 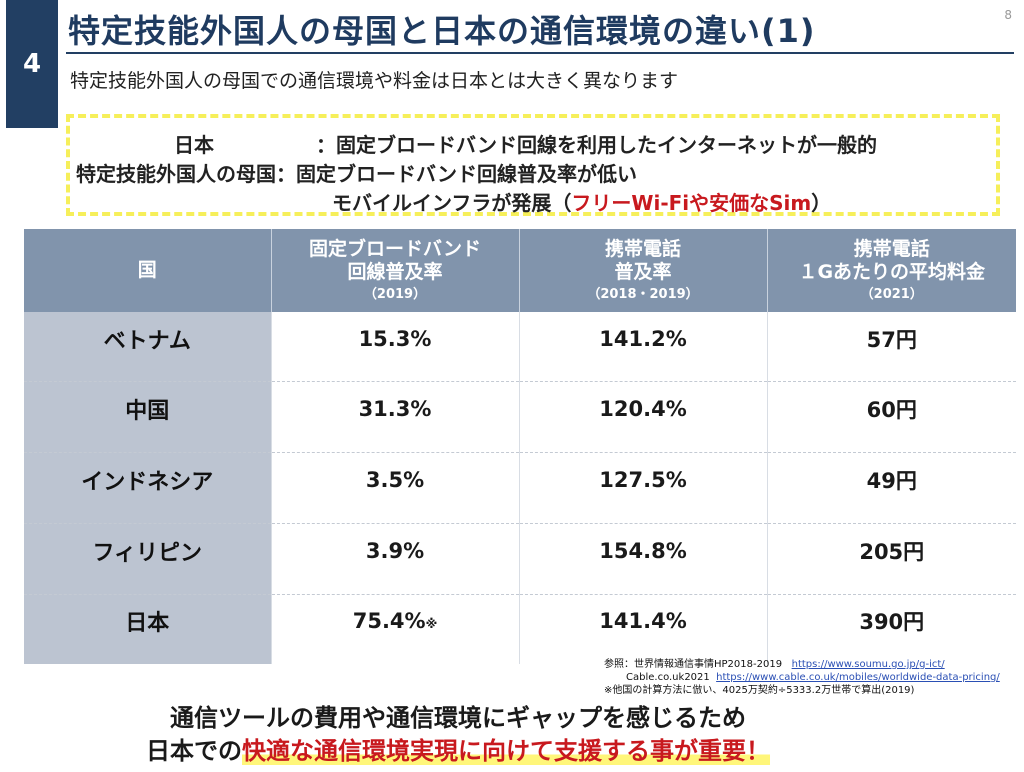 I want to click on conclusion-line-1: 通信ツールの費用や通信環境にギャップを感じるため, so click(x=458, y=718).